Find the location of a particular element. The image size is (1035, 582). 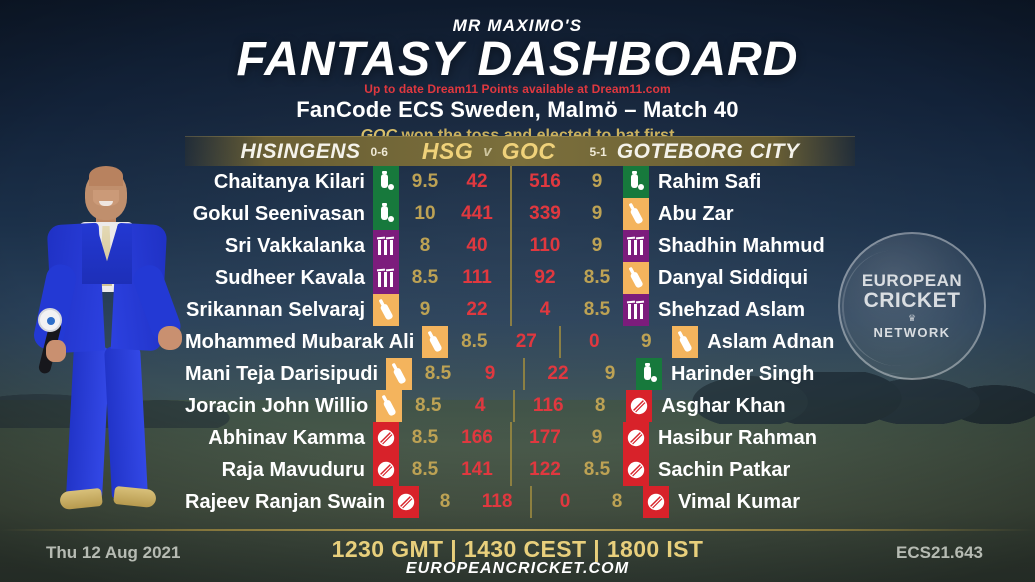

table-row: Sudheer Kavala 8.5 111 92 8.5 Danyal Siddiqui is located at coordinates (520, 278).